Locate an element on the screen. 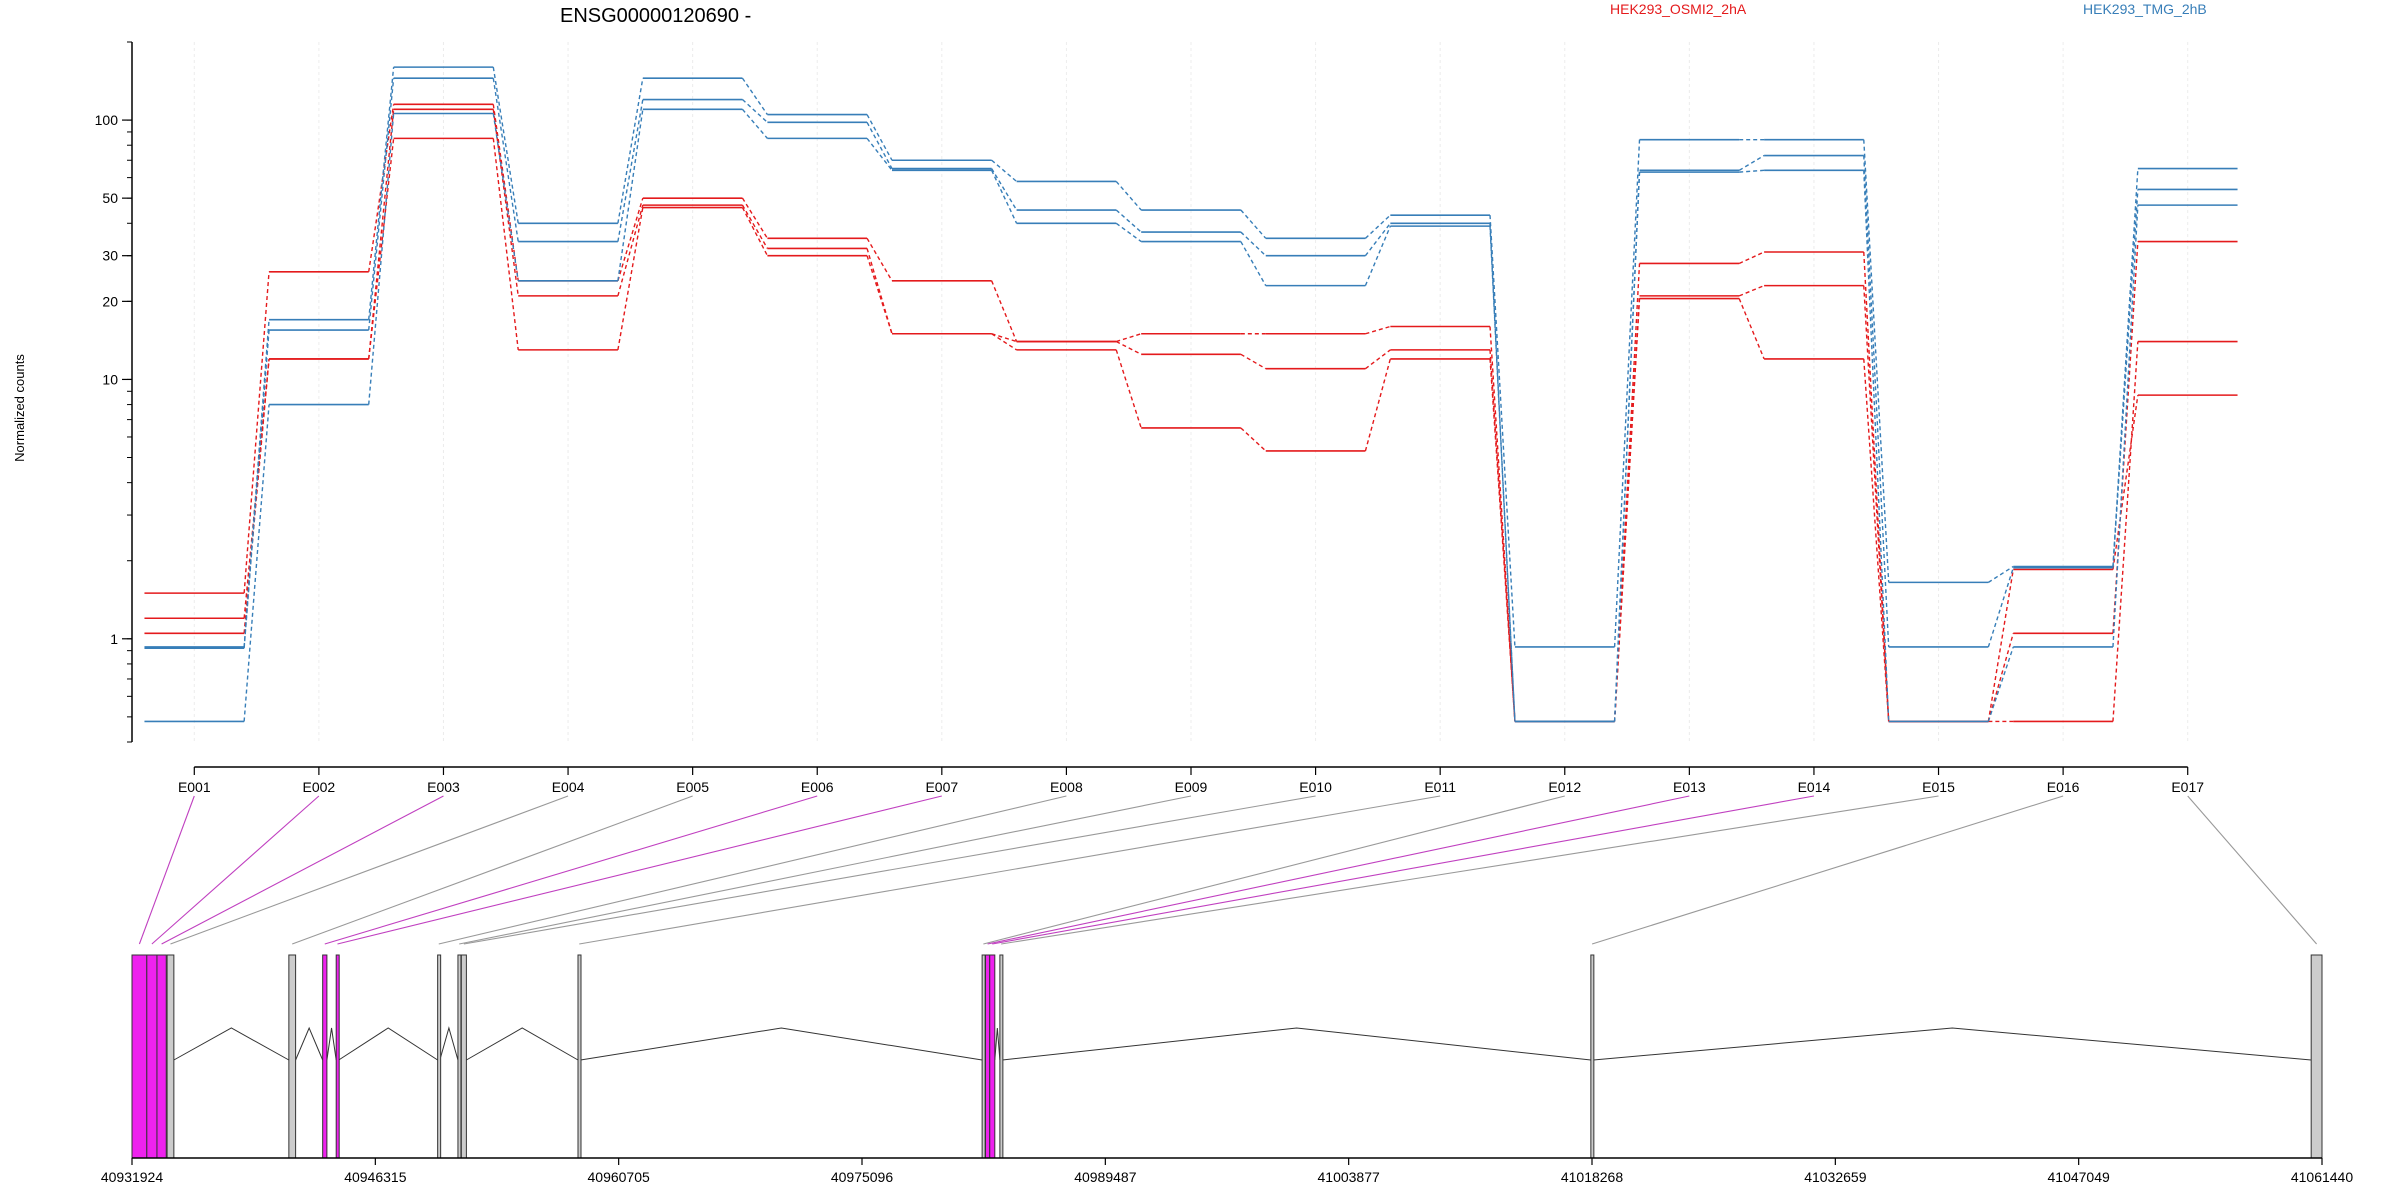 This screenshot has height=1200, width=2400. exon-link-e011 is located at coordinates (1010, 870).